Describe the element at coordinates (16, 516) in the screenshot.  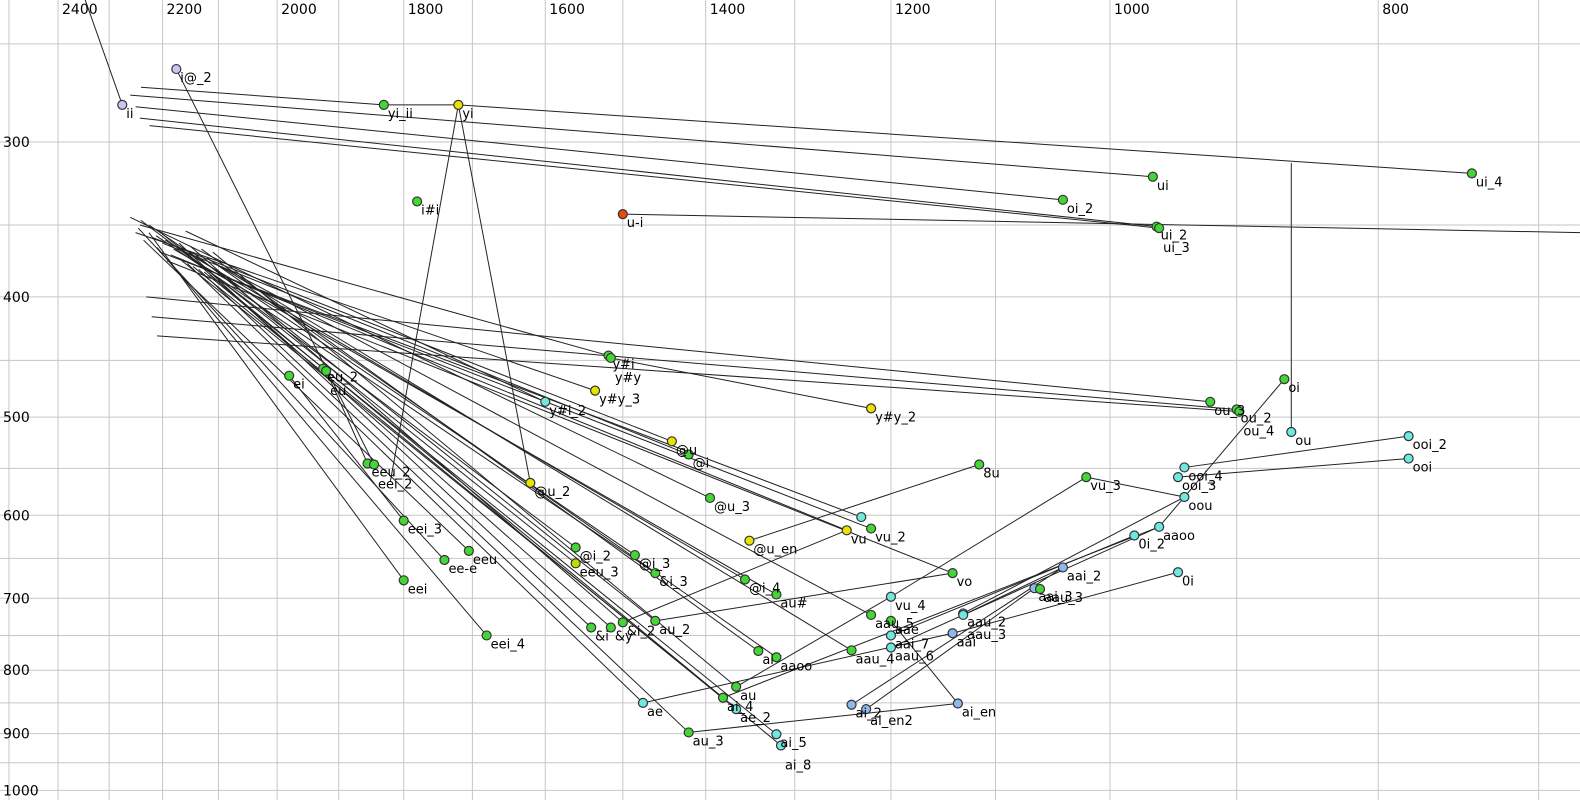
I see `y-axis-tick-label: 600` at that location.